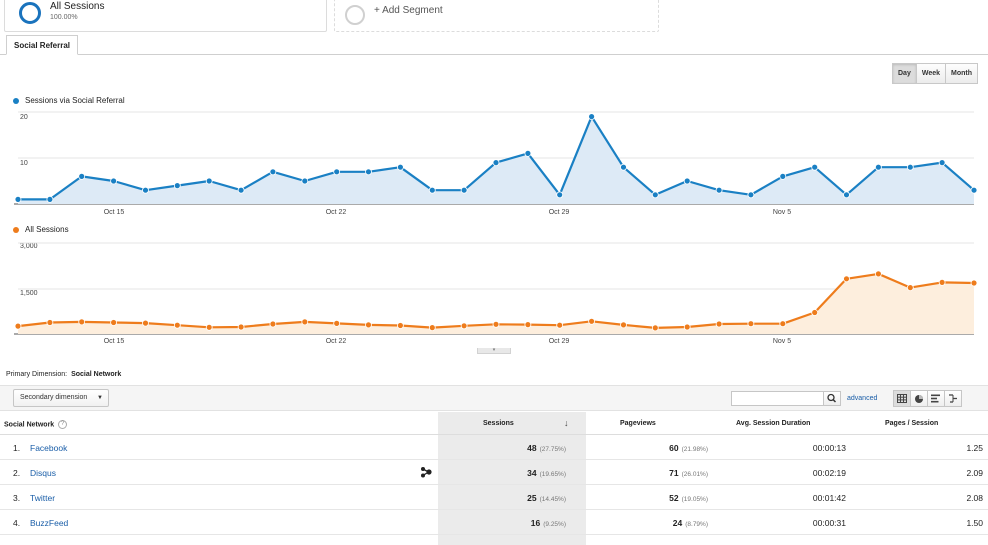 This screenshot has height=545, width=988. I want to click on segment-all-sessions: All Sessions 100.00%, so click(165, 16).